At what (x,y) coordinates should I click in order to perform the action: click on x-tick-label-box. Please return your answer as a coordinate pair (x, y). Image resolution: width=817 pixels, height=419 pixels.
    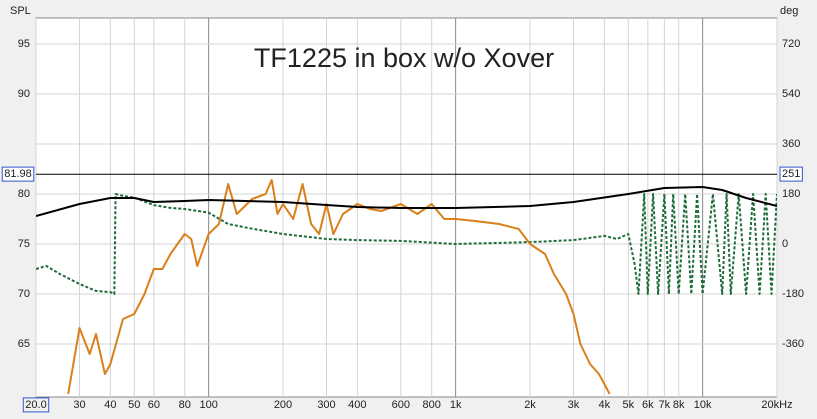
    Looking at the image, I should click on (36, 405).